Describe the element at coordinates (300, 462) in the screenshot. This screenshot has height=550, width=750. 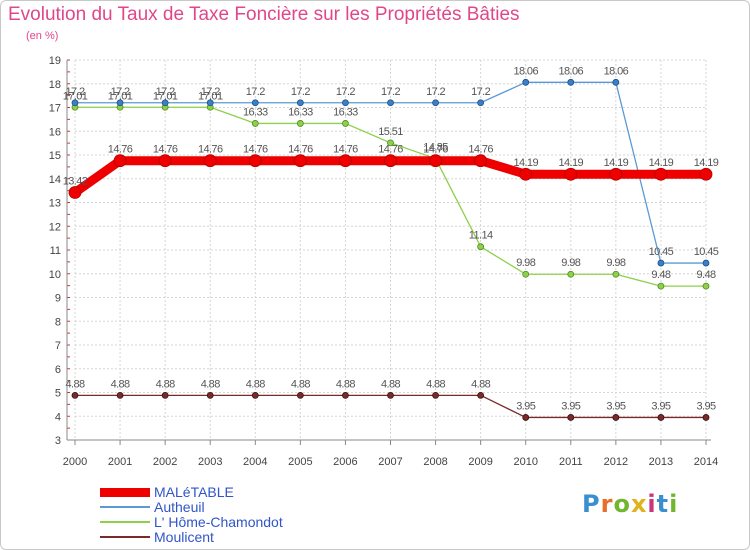
I see `x-tick-label: 2005` at that location.